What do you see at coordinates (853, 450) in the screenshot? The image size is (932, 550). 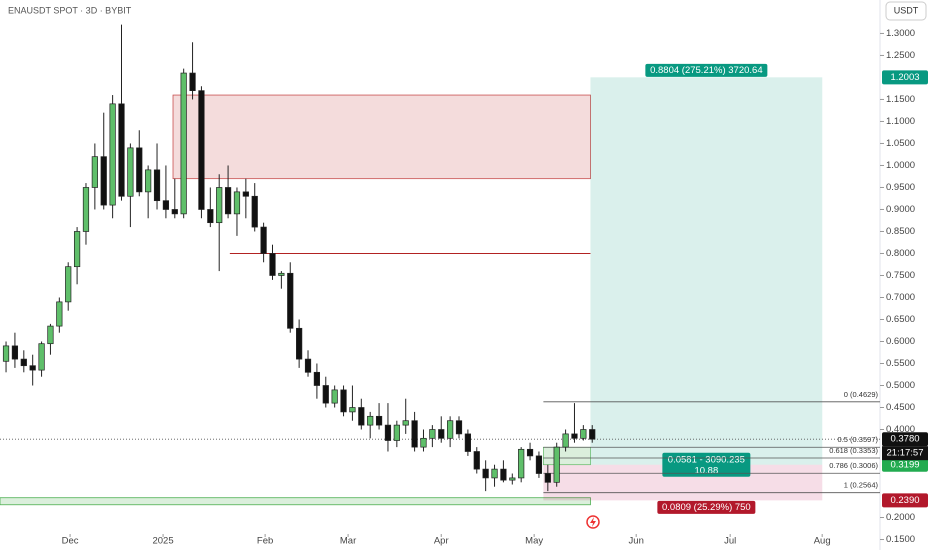 I see `fib-label: 0.618 (0.3353)` at bounding box center [853, 450].